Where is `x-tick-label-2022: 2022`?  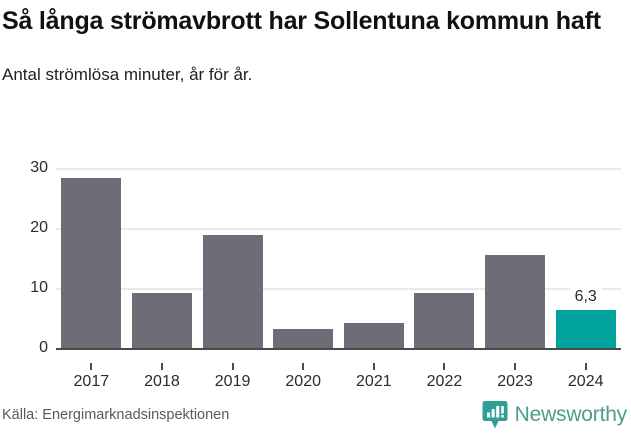
x-tick-label-2022: 2022 is located at coordinates (444, 381).